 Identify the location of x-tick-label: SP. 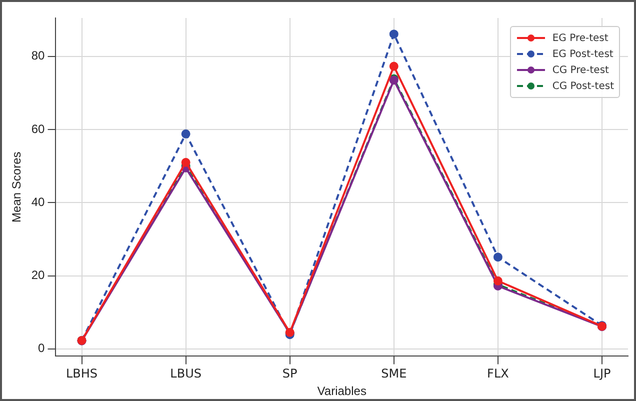
(290, 373).